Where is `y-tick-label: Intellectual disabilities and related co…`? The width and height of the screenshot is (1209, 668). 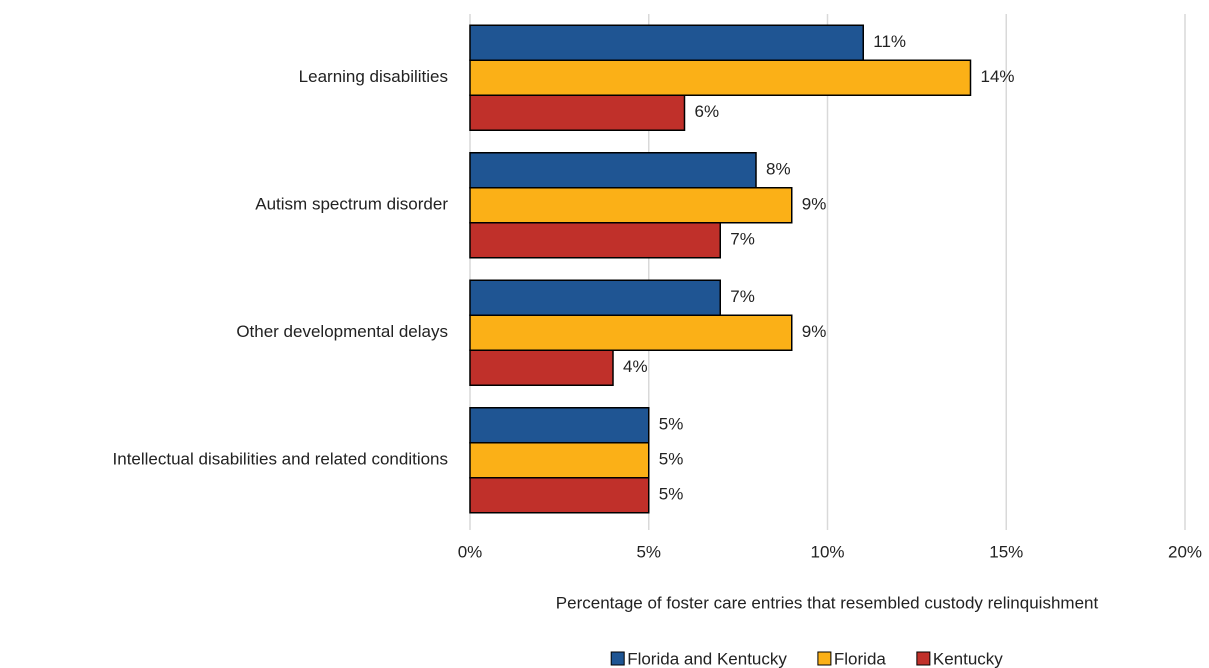 y-tick-label: Intellectual disabilities and related co… is located at coordinates (280, 459).